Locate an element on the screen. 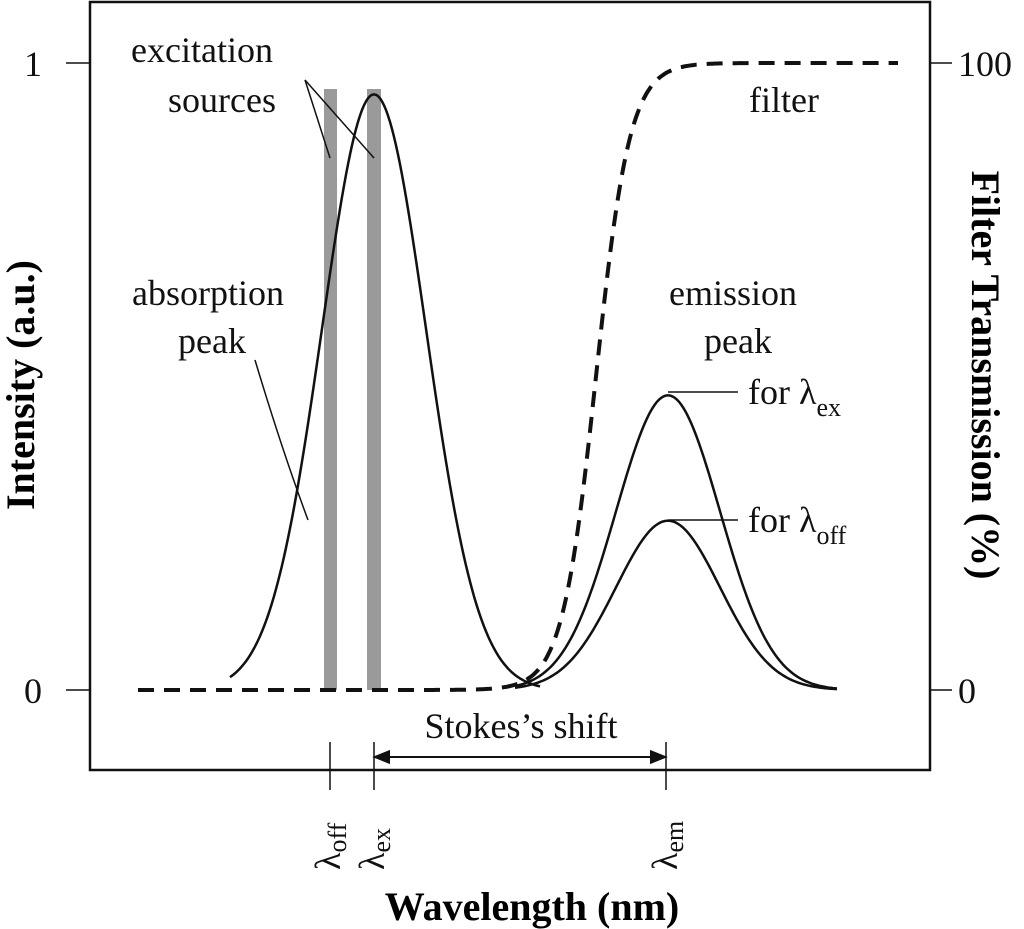 This screenshot has height=929, width=1024. svg-text: λex is located at coordinates (374, 849).